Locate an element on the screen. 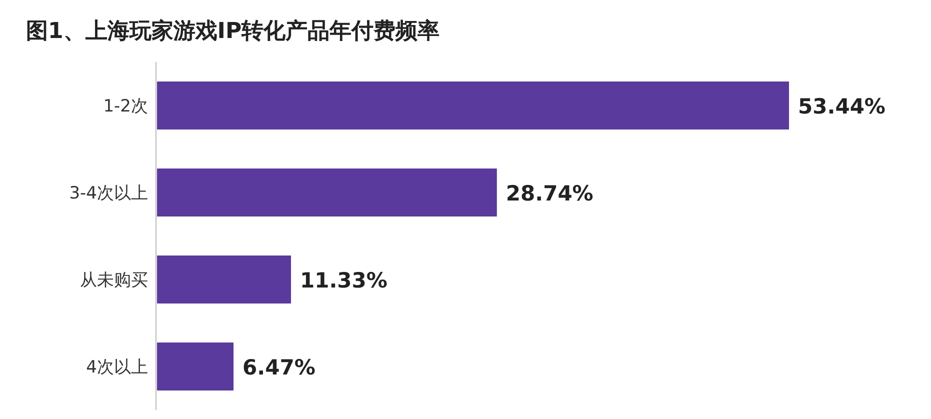 The width and height of the screenshot is (931, 419). y-tick-label: 1-2次 is located at coordinates (125, 106).